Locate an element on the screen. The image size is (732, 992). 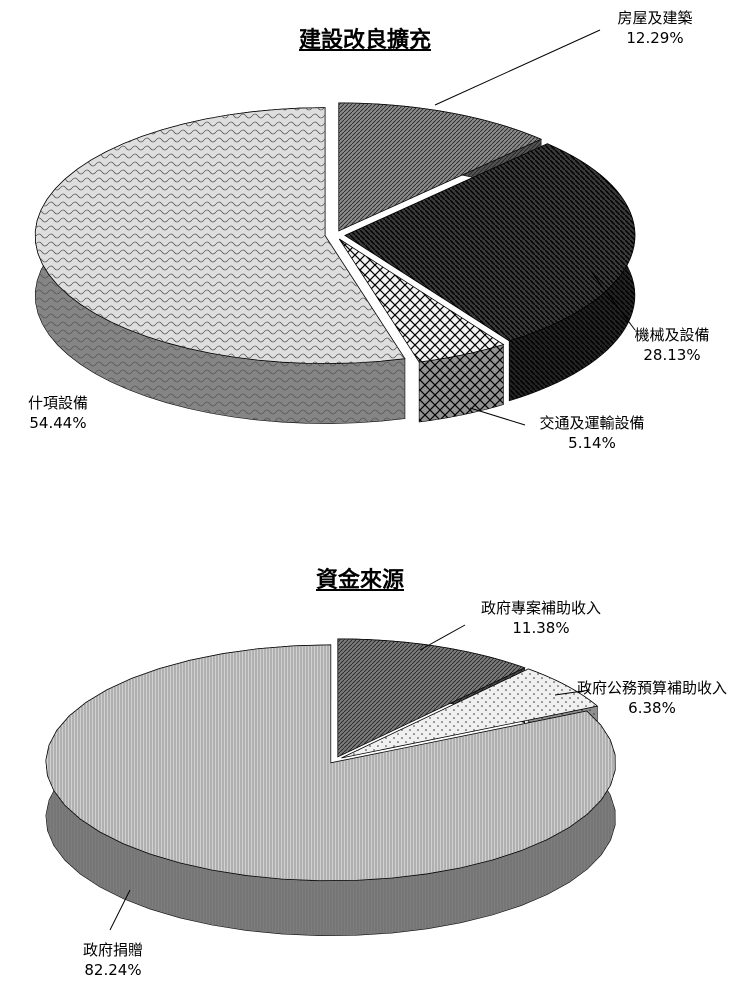
data-label: 什項設備 54.44% is located at coordinates (59, 413).